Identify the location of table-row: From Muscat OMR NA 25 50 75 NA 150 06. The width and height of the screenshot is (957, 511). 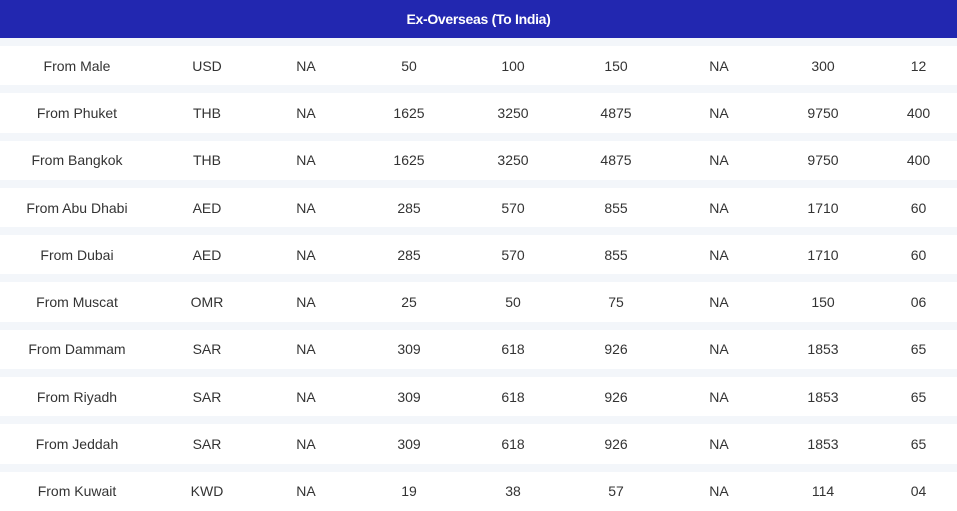
(478, 298).